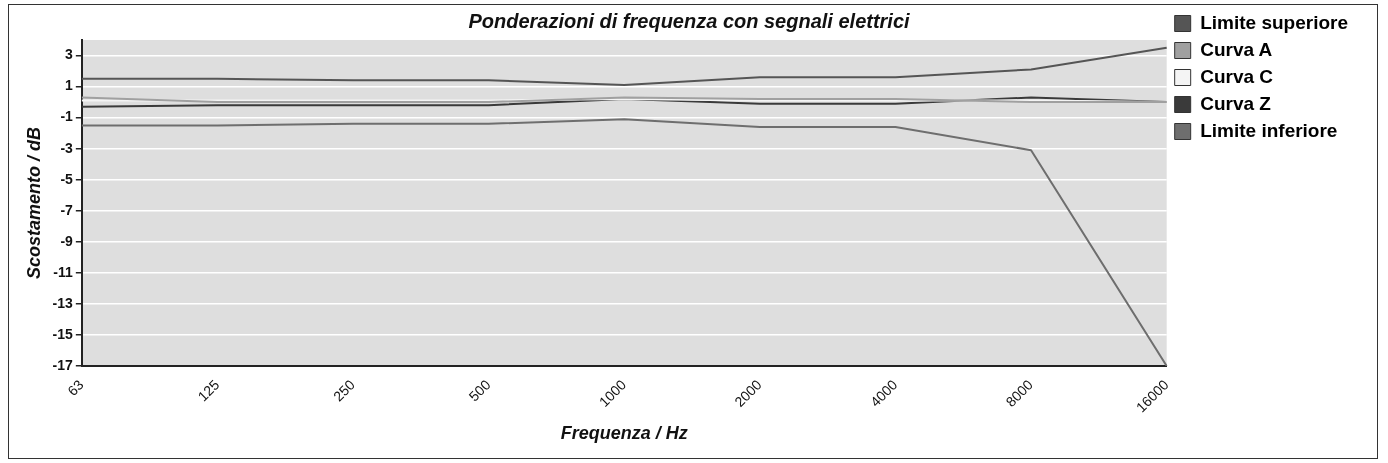 The width and height of the screenshot is (1388, 463). Describe the element at coordinates (63, 302) in the screenshot. I see `y-tick-label: -13` at that location.